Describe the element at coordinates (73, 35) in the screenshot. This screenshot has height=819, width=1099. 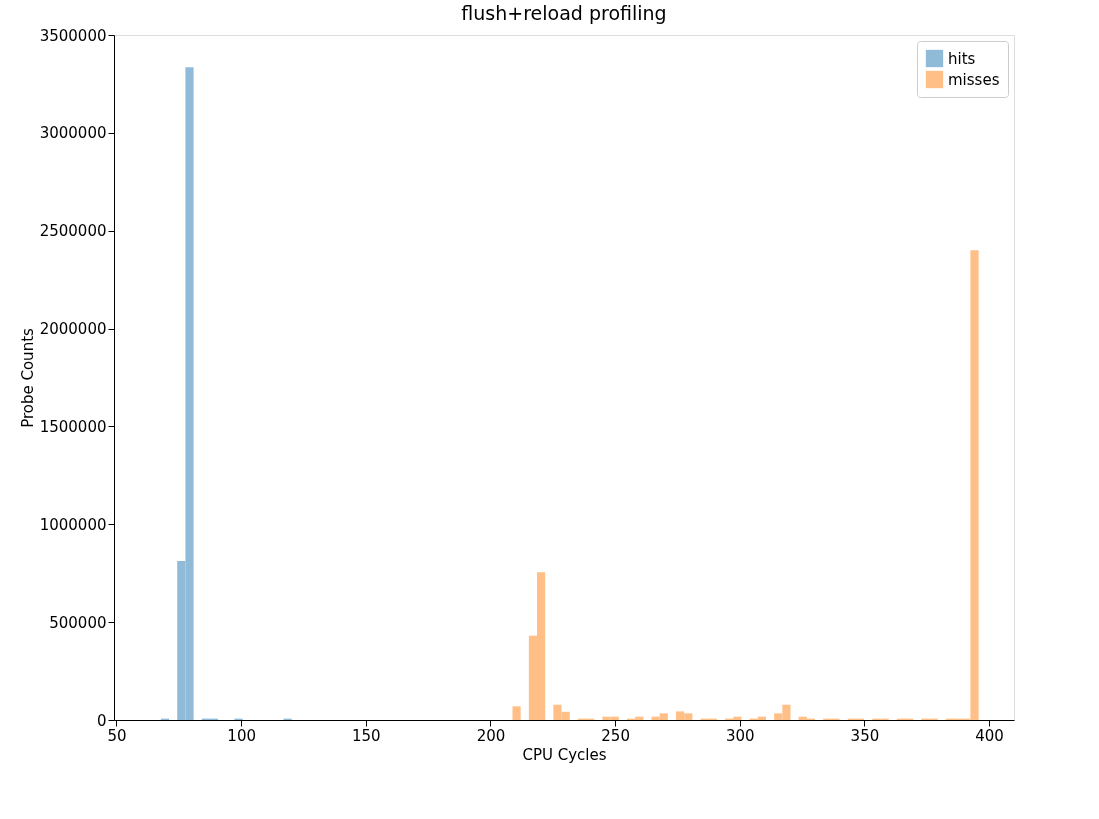
I see `y-tick-label: 3500000` at that location.